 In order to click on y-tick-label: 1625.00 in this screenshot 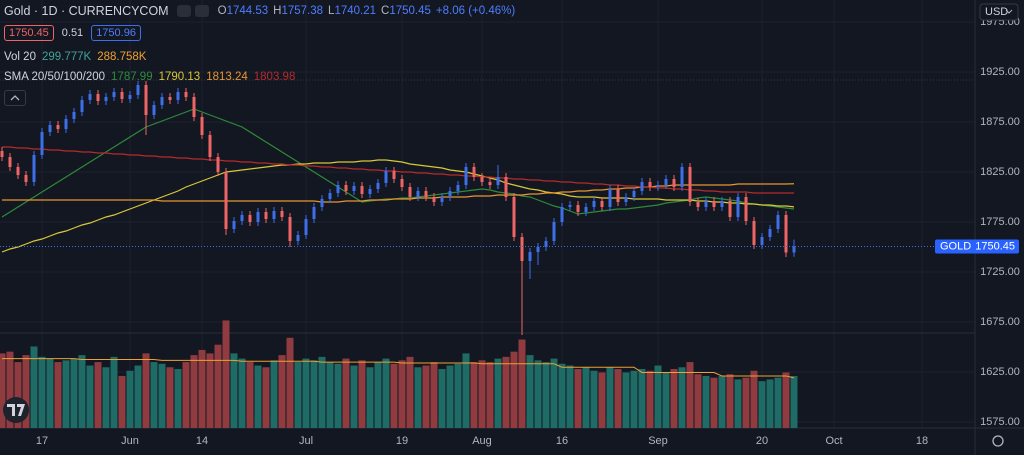, I will do `click(1000, 372)`.